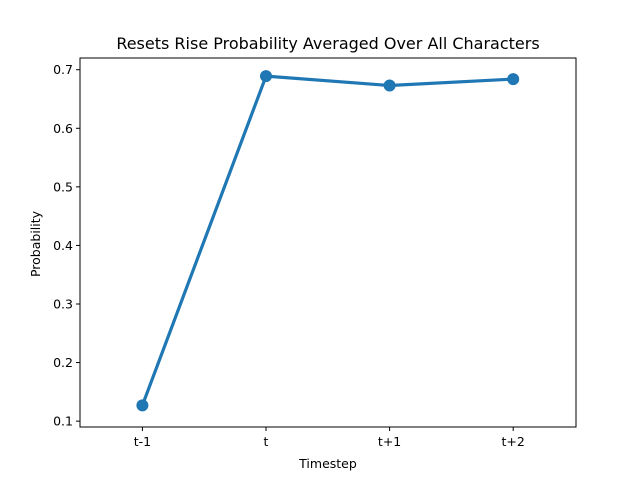 The image size is (640, 484). I want to click on x-tick-label: t+2, so click(513, 441).